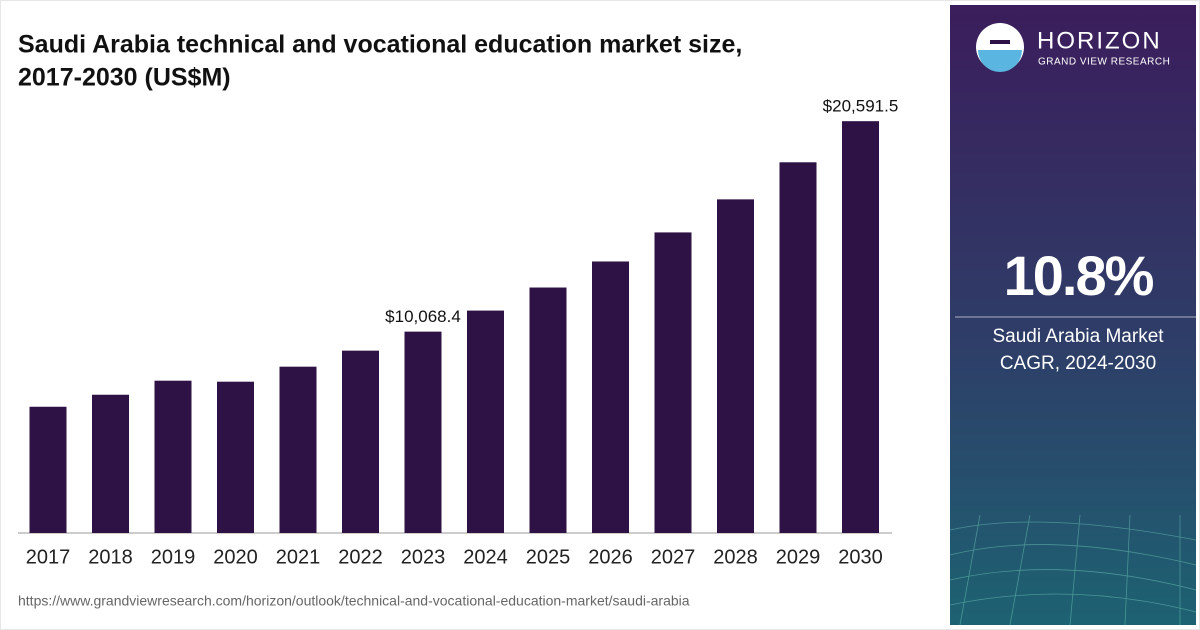 Image resolution: width=1200 pixels, height=630 pixels. What do you see at coordinates (48, 557) in the screenshot?
I see `x-tick-label: 2017` at bounding box center [48, 557].